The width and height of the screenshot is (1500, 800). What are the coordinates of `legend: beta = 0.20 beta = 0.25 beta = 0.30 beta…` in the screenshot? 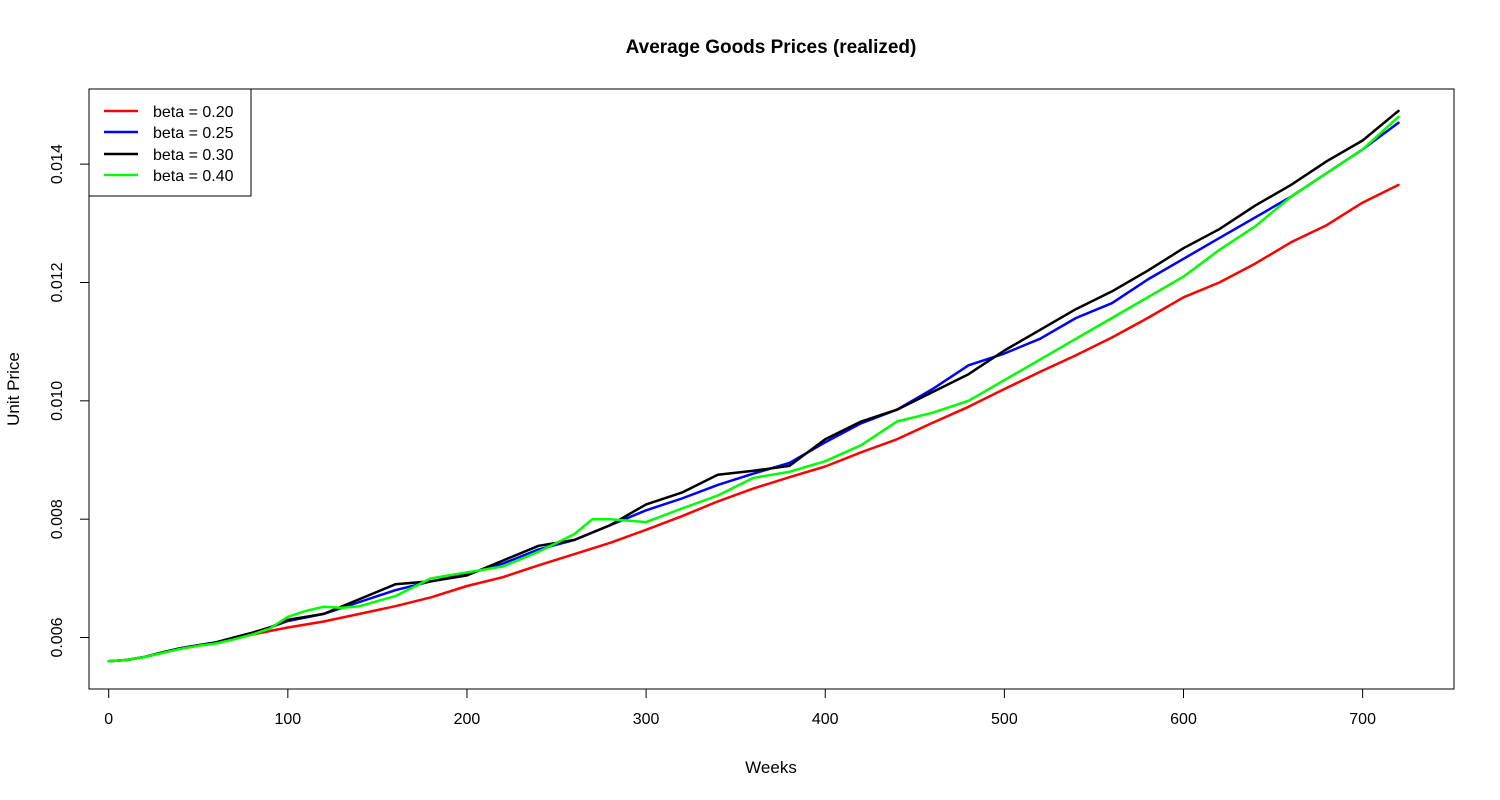 It's located at (170, 142).